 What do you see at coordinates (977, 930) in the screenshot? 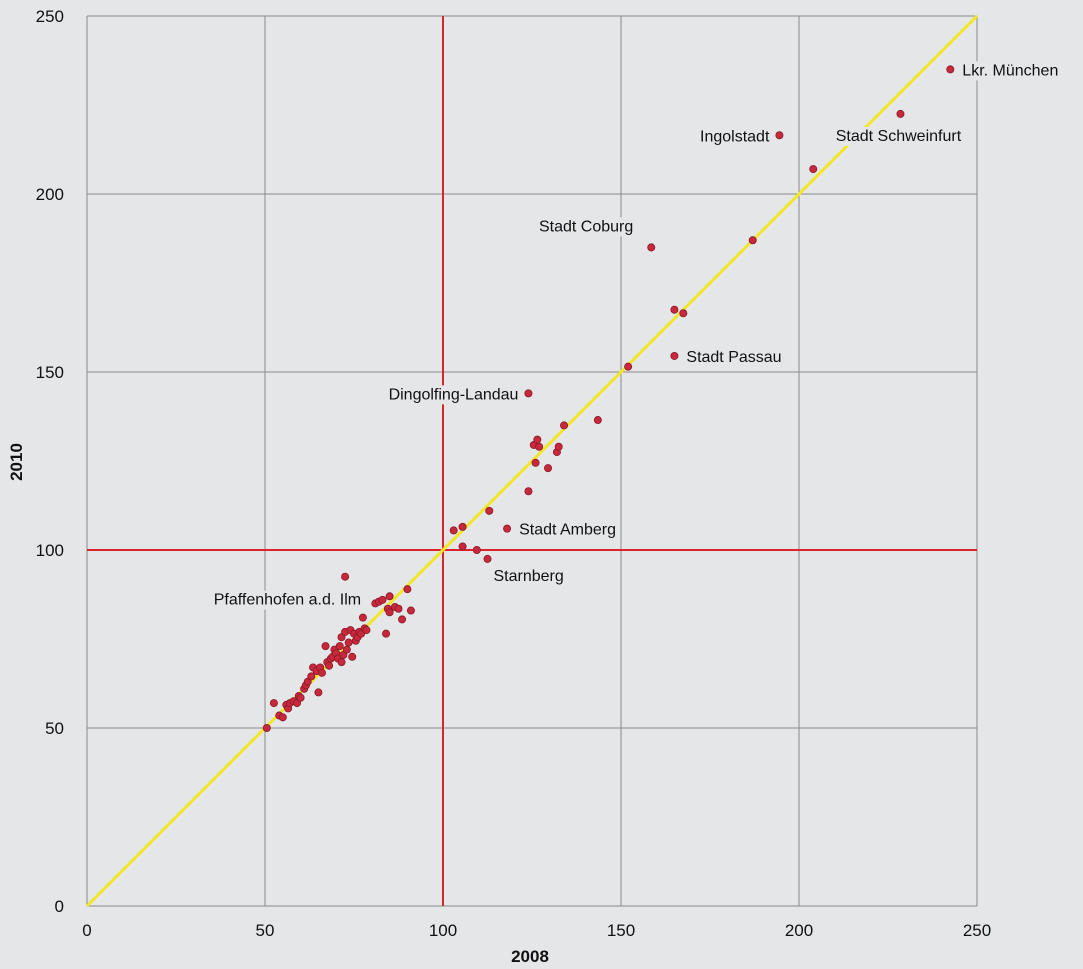
I see `x-tick-label: 250` at bounding box center [977, 930].